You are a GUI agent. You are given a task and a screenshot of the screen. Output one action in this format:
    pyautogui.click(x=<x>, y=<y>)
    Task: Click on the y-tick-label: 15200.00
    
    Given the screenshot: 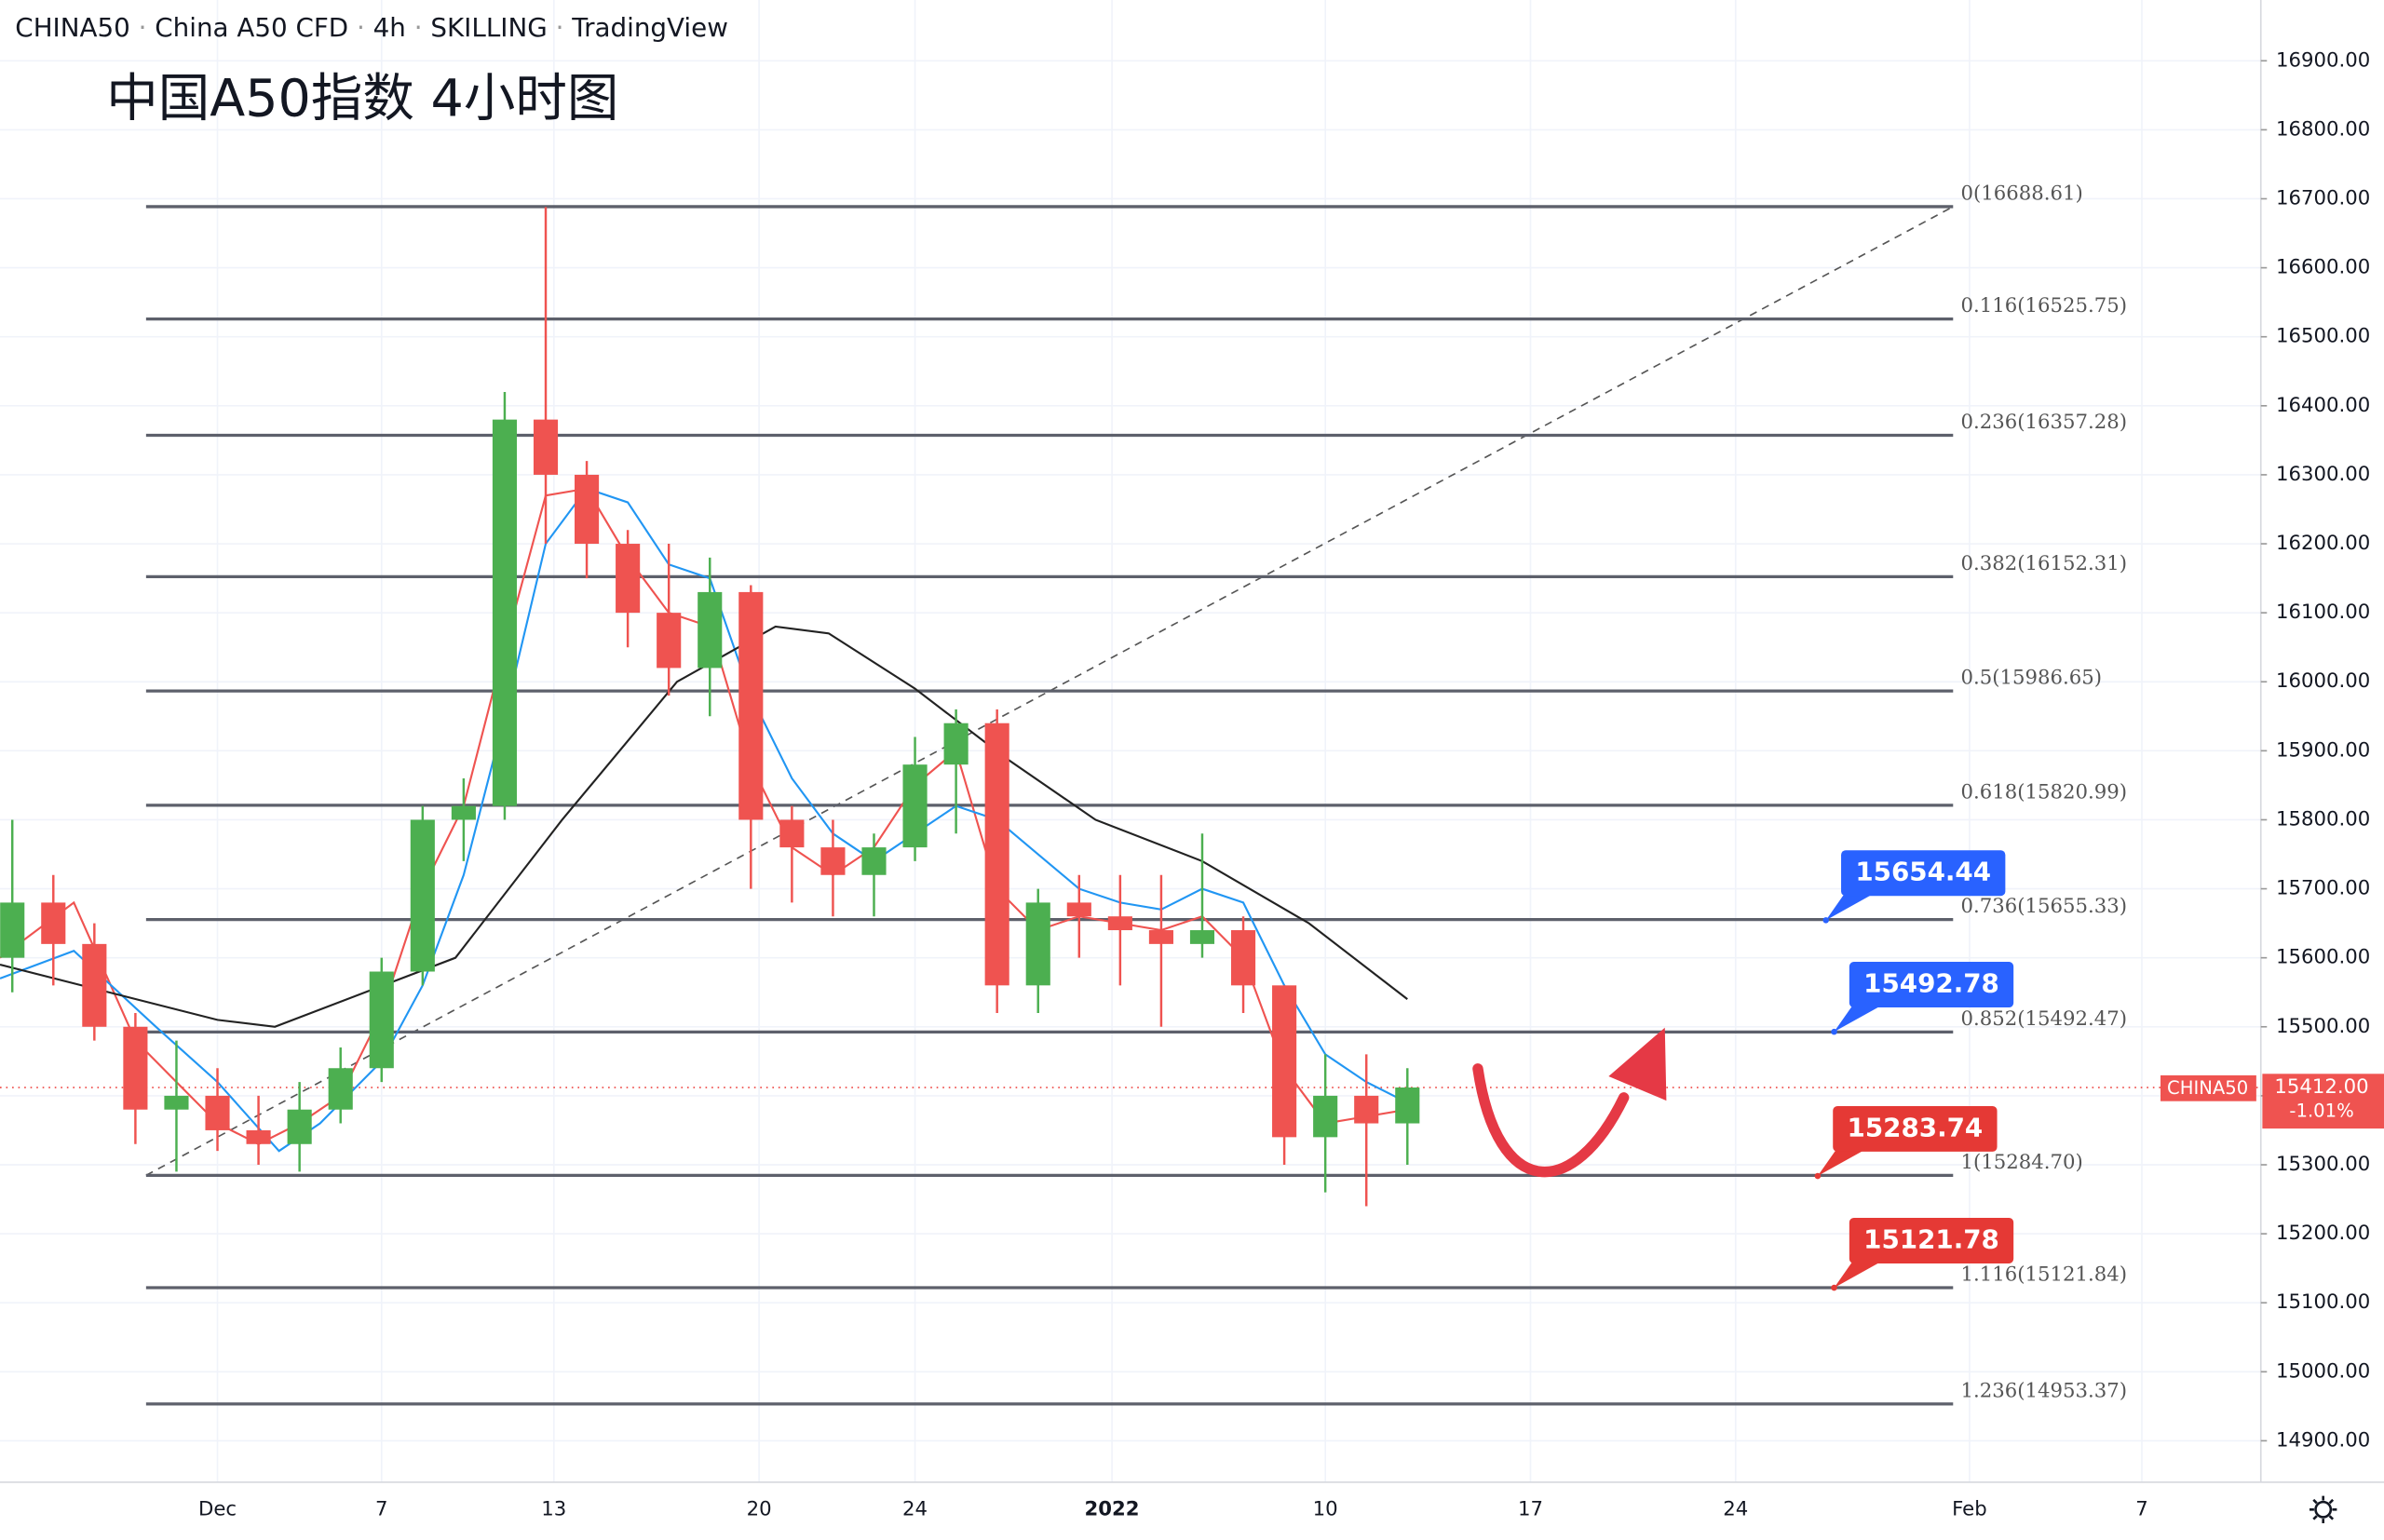 What is the action you would take?
    pyautogui.click(x=2323, y=1233)
    